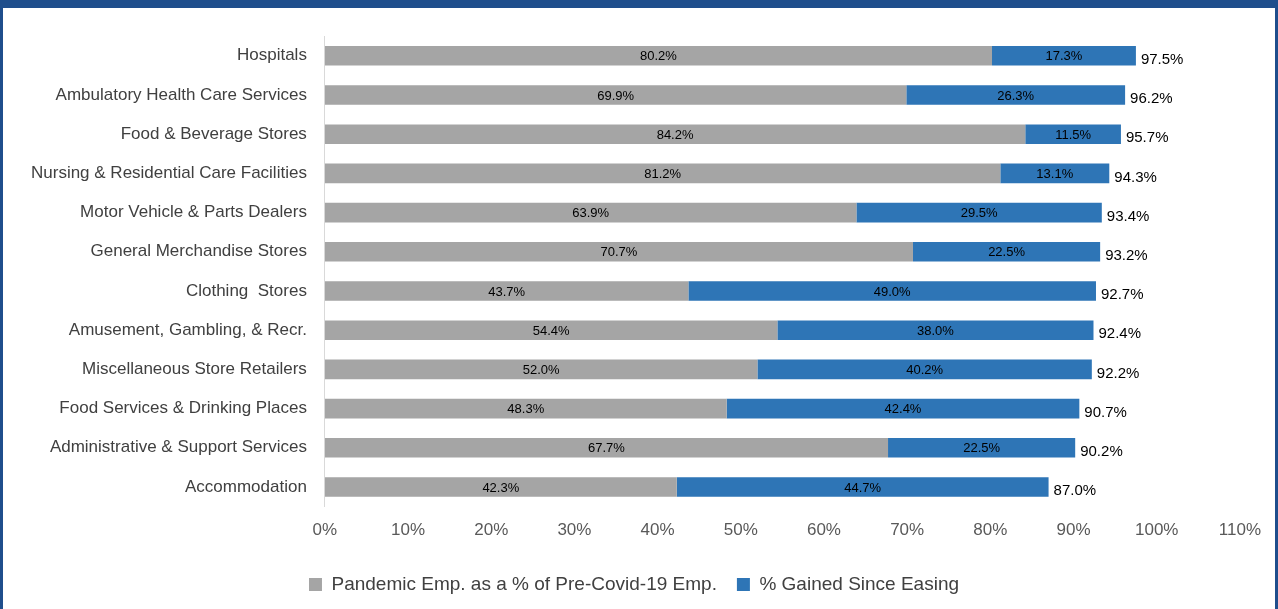 Image resolution: width=1278 pixels, height=609 pixels. What do you see at coordinates (1135, 176) in the screenshot?
I see `total-label: 94.3%` at bounding box center [1135, 176].